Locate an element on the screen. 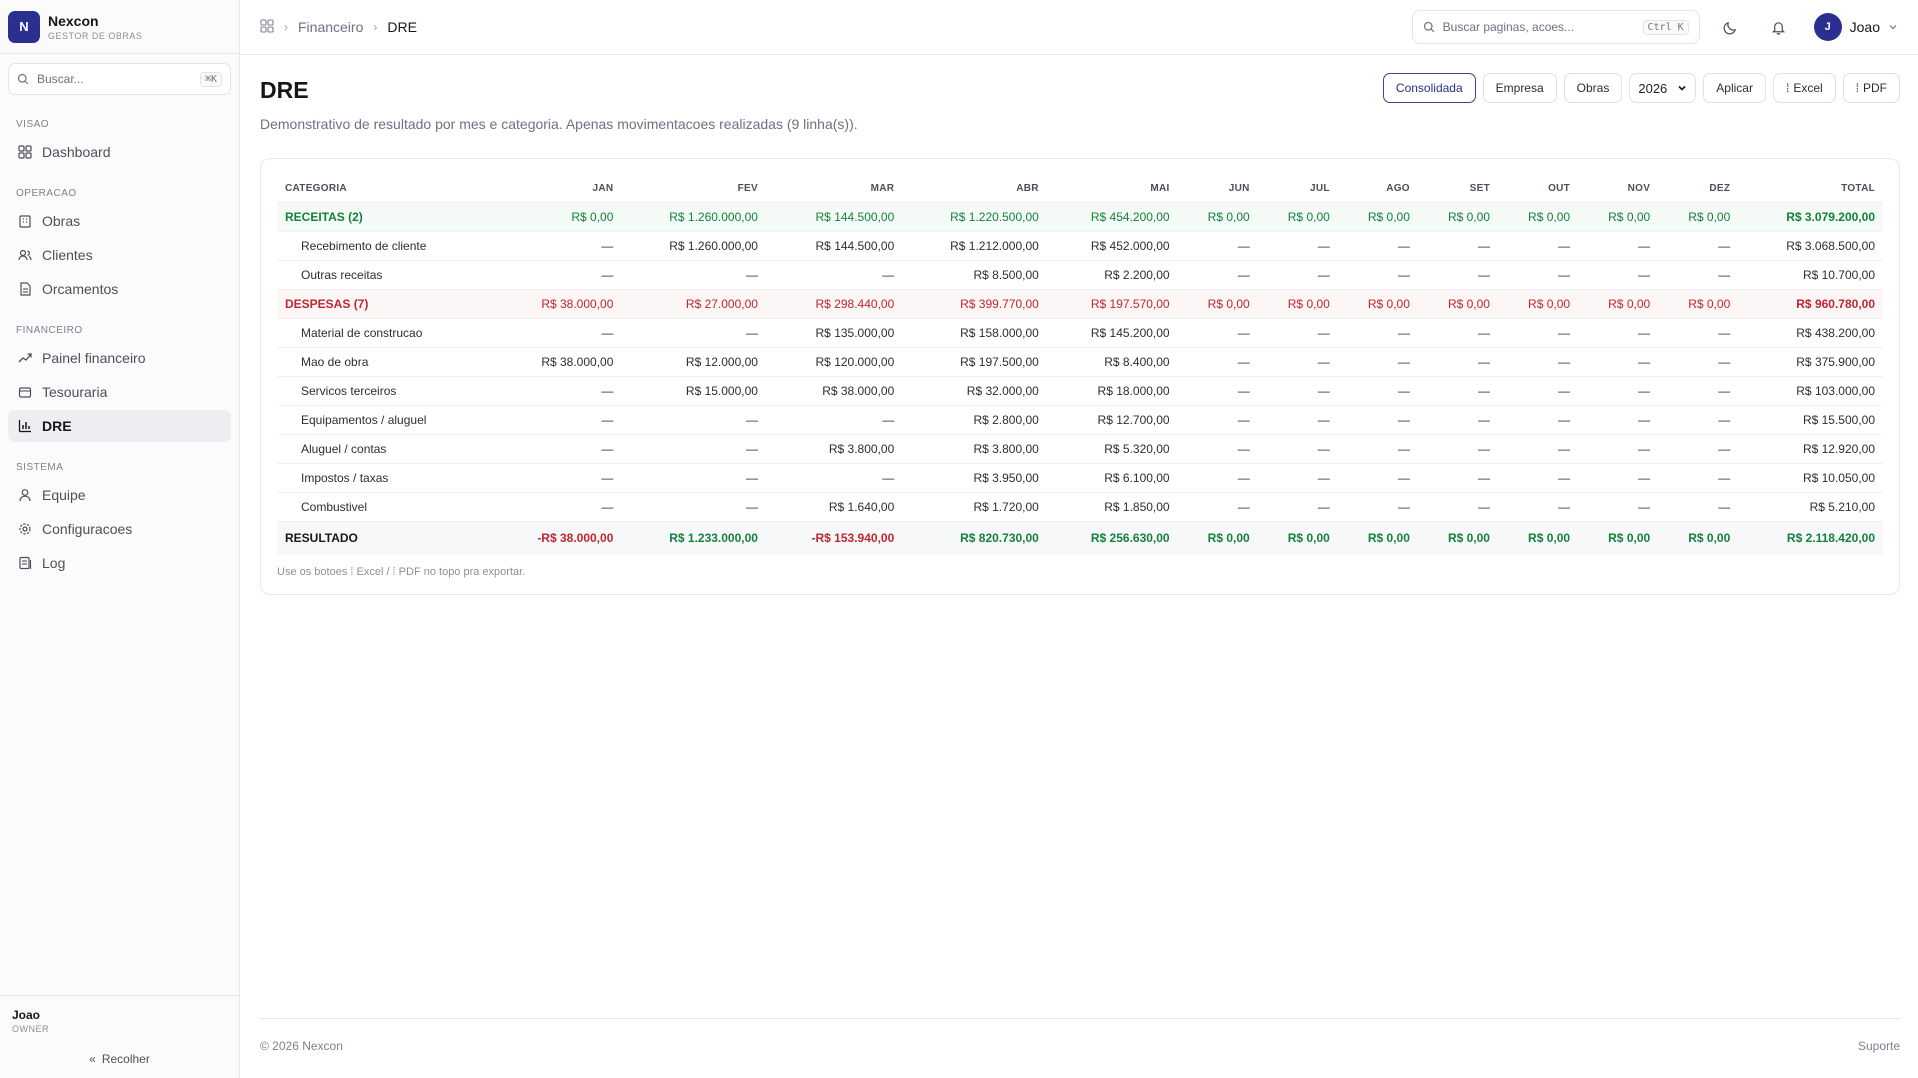 The width and height of the screenshot is (1918, 1078). building-icon is located at coordinates (25, 221).